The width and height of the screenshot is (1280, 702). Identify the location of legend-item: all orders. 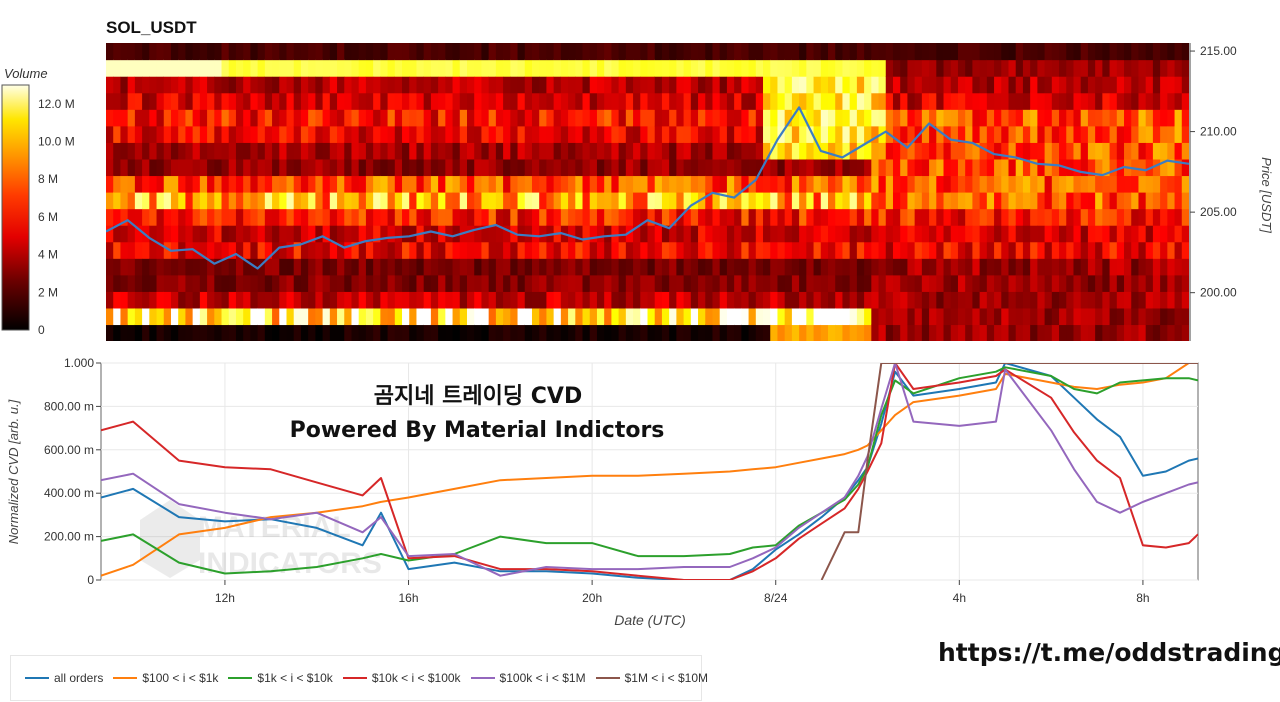
(64, 678).